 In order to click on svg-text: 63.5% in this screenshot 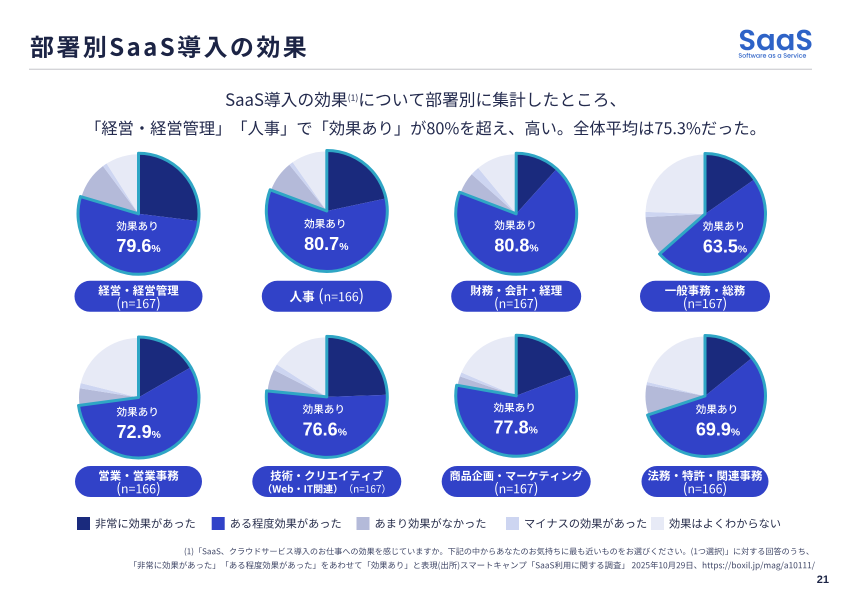, I will do `click(725, 246)`.